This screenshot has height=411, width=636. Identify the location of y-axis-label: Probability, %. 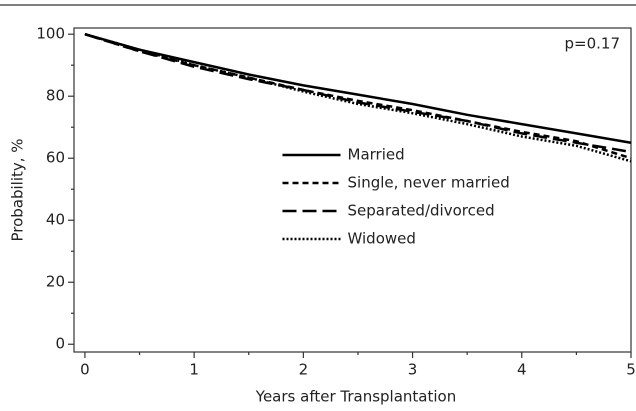
(18, 189).